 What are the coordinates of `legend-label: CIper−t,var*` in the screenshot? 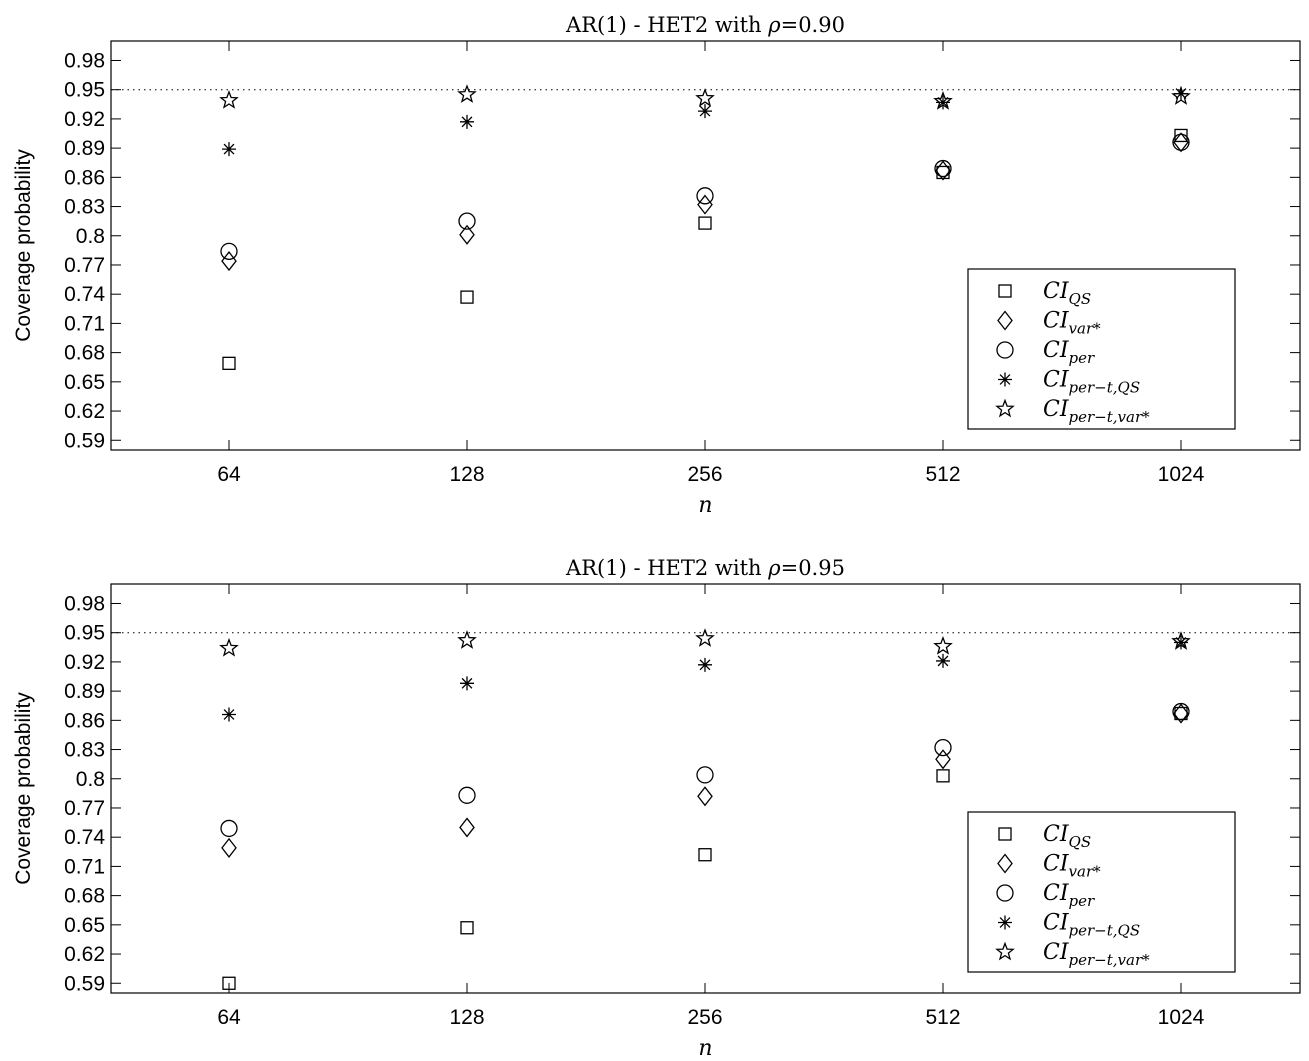 It's located at (1096, 954).